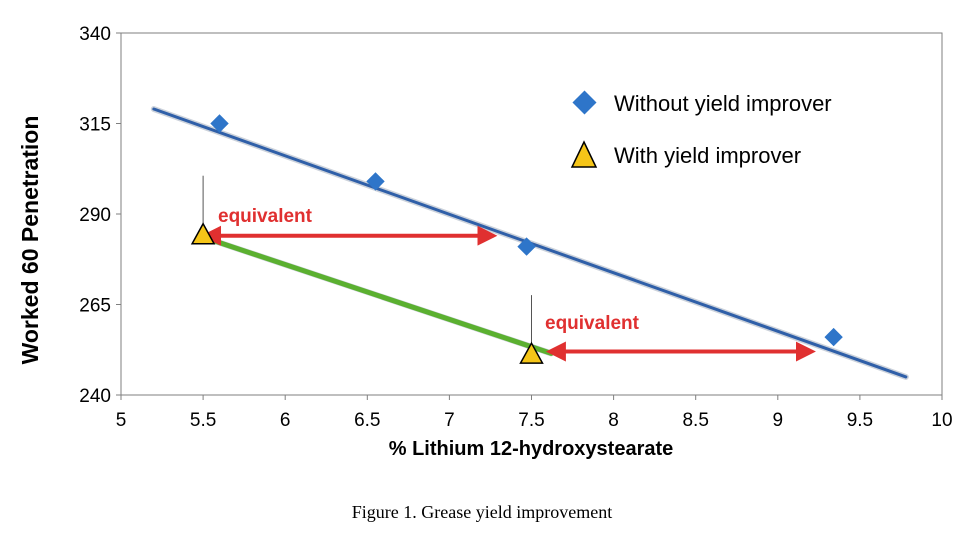 Image resolution: width=964 pixels, height=536 pixels. What do you see at coordinates (121, 420) in the screenshot?
I see `x-tick-label: 5` at bounding box center [121, 420].